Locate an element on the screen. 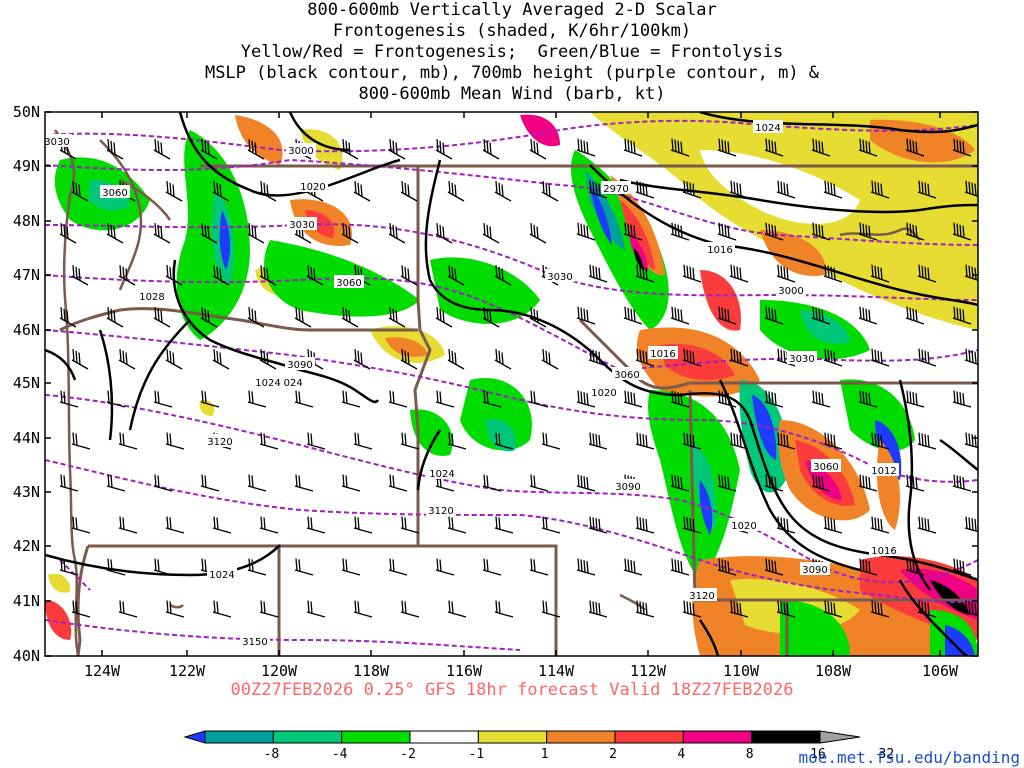  title-line-2: Frontogenesis (shaded, K/6hr/100km) is located at coordinates (512, 31).